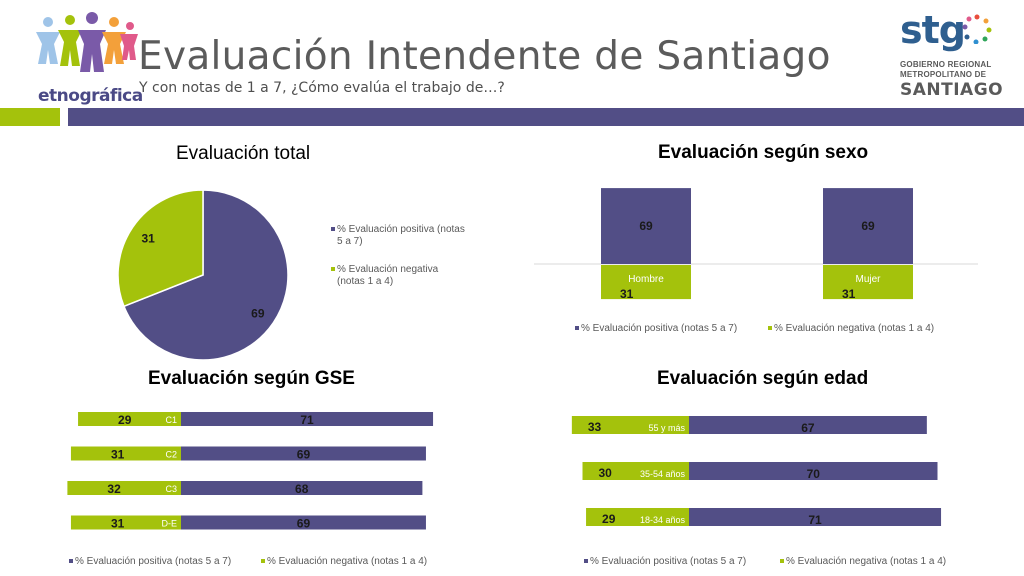 The image size is (1024, 576). I want to click on category-label: C3, so click(171, 489).